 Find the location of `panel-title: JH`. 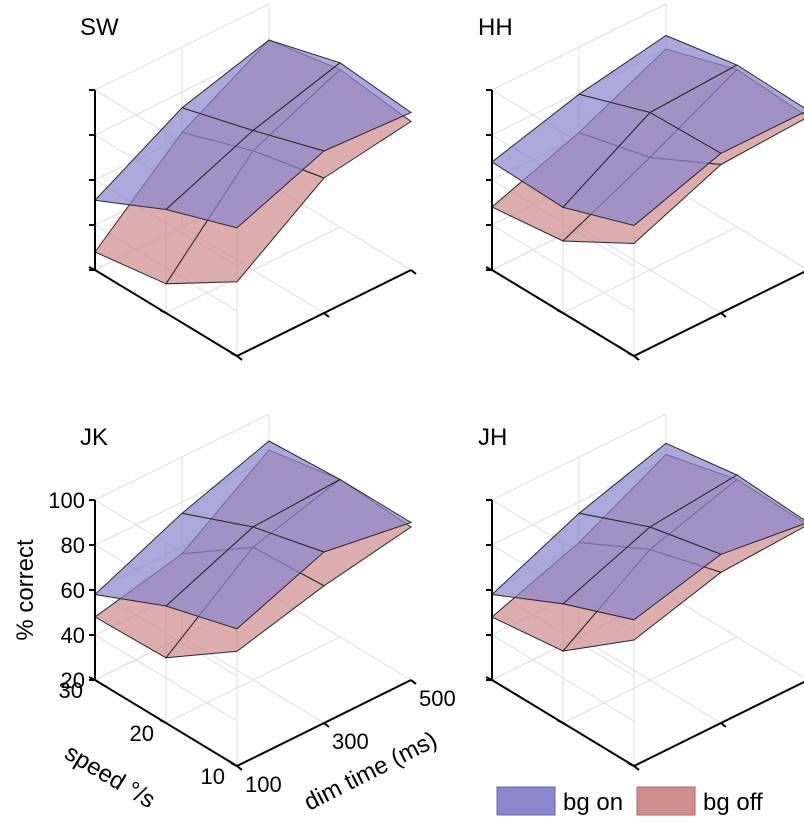

panel-title: JH is located at coordinates (492, 437).